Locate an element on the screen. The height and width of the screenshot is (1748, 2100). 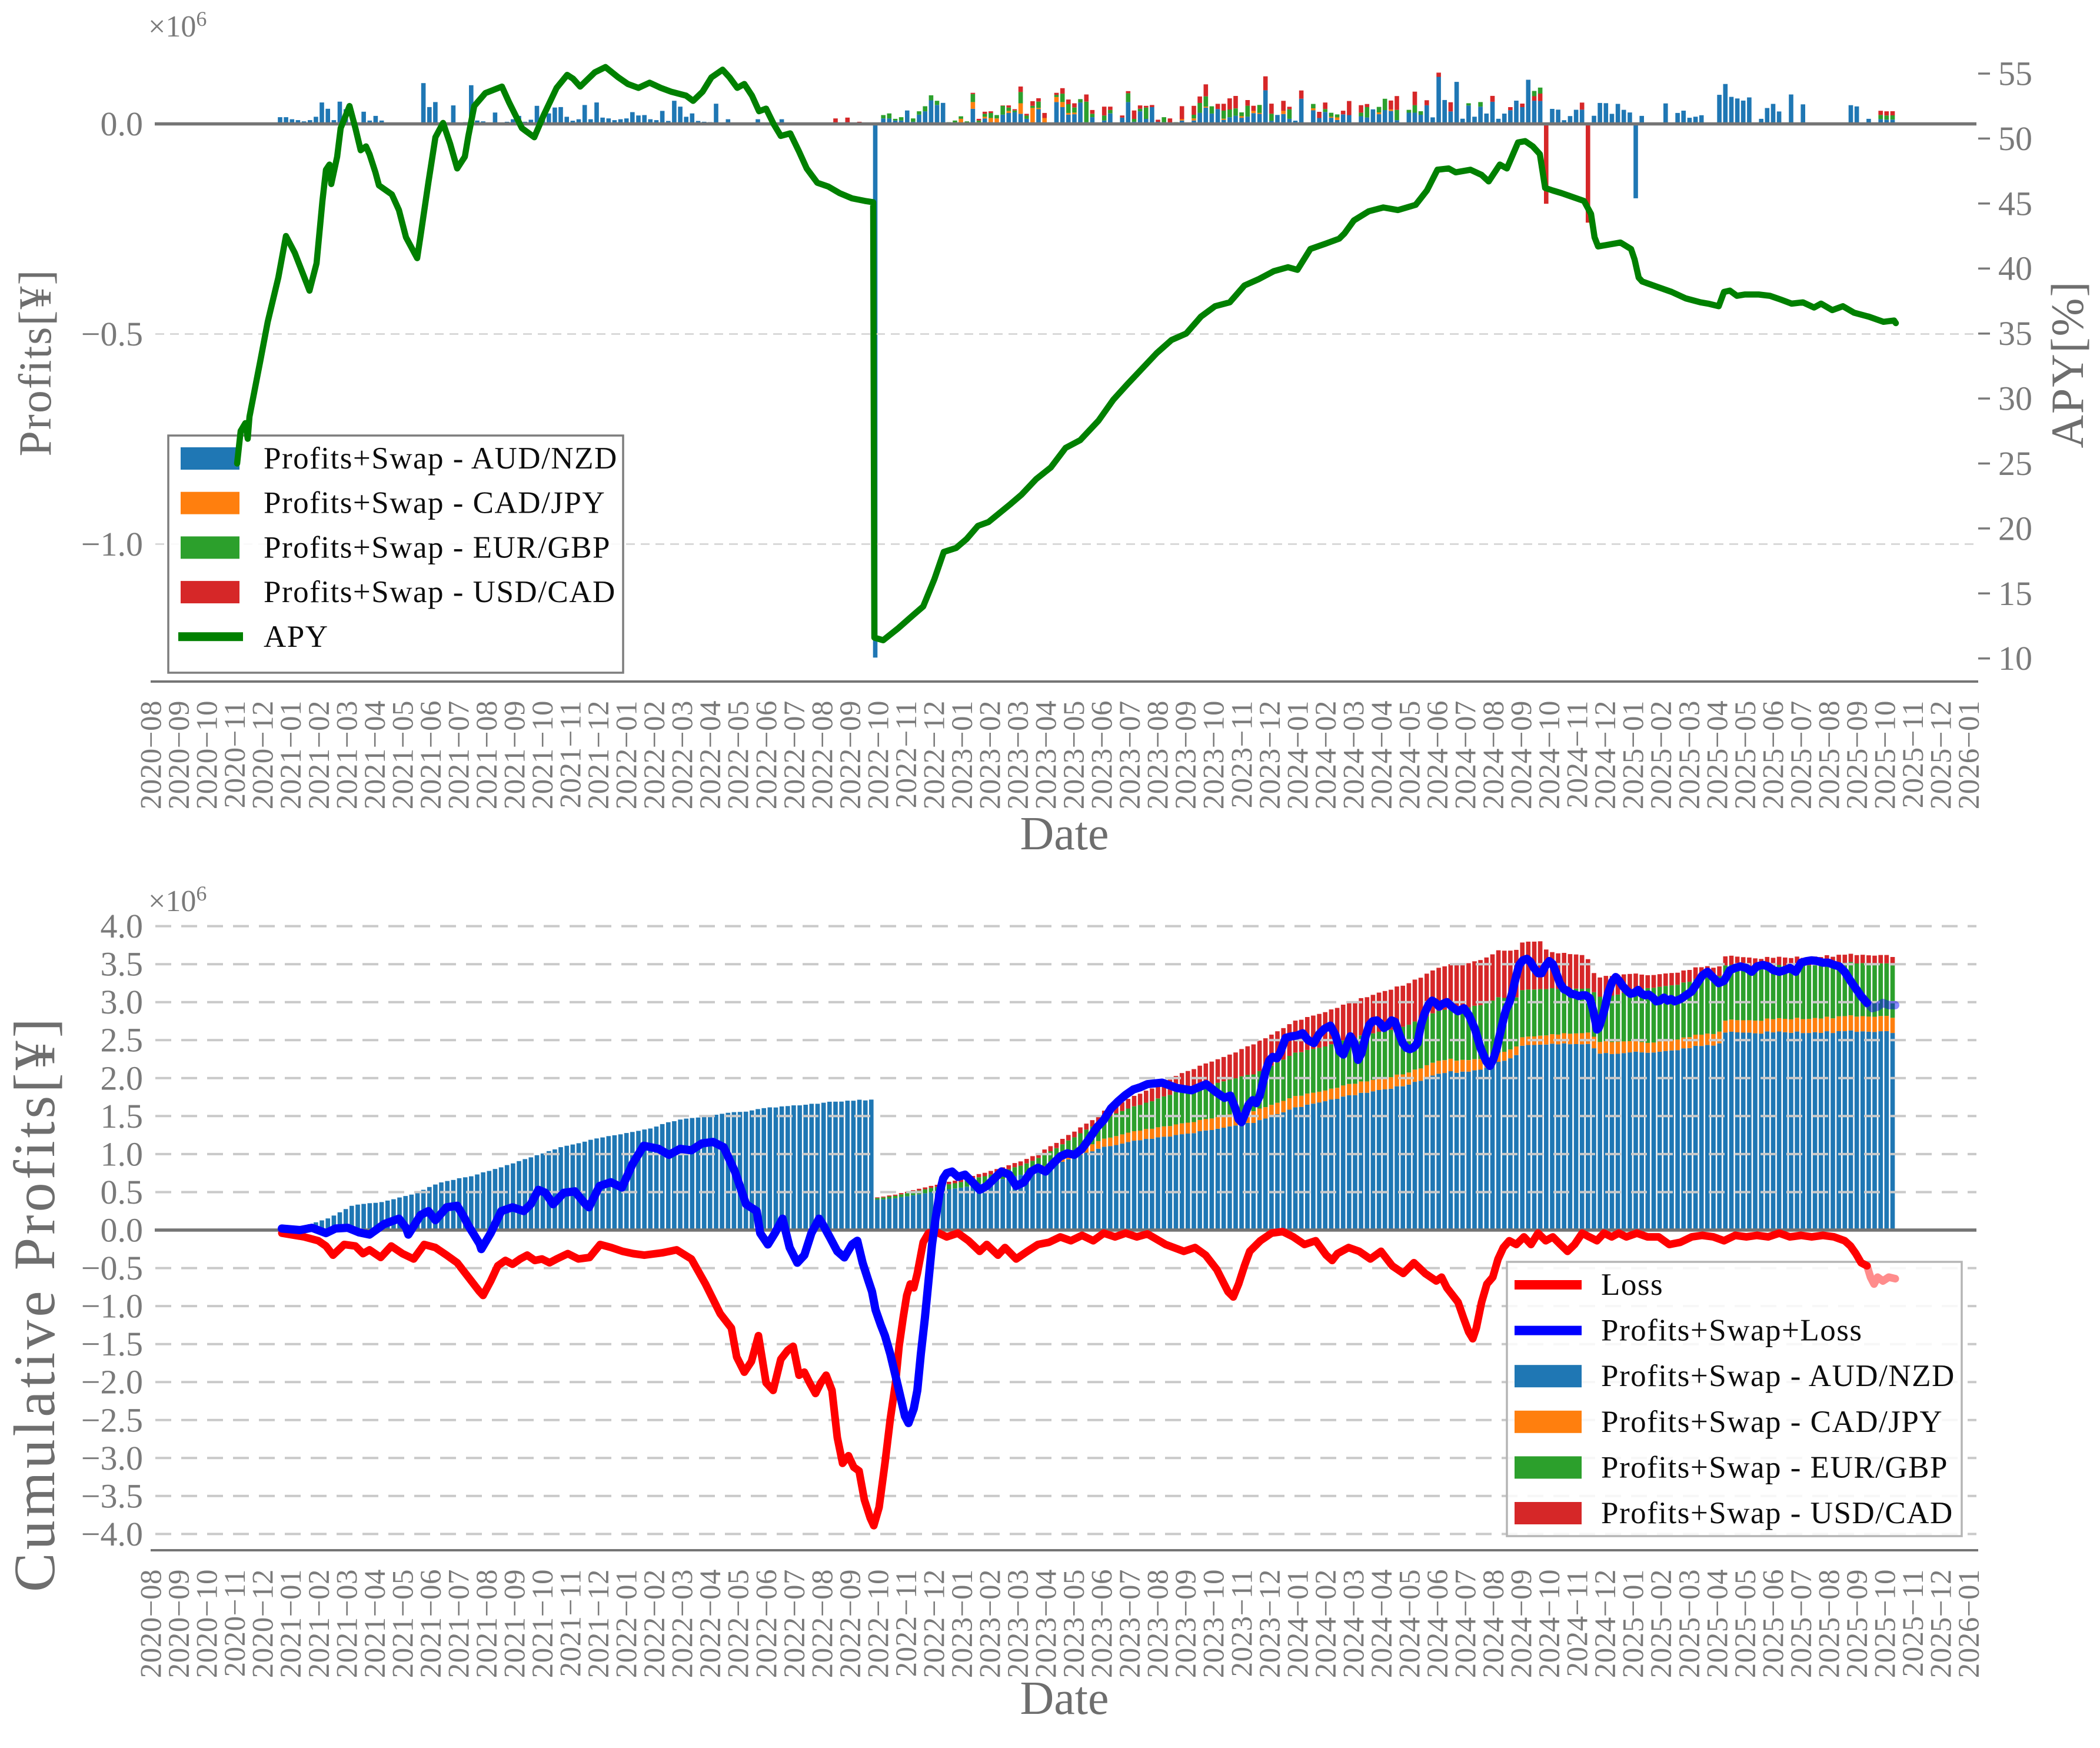
svg-text: 2021−03 is located at coordinates (347, 1623).